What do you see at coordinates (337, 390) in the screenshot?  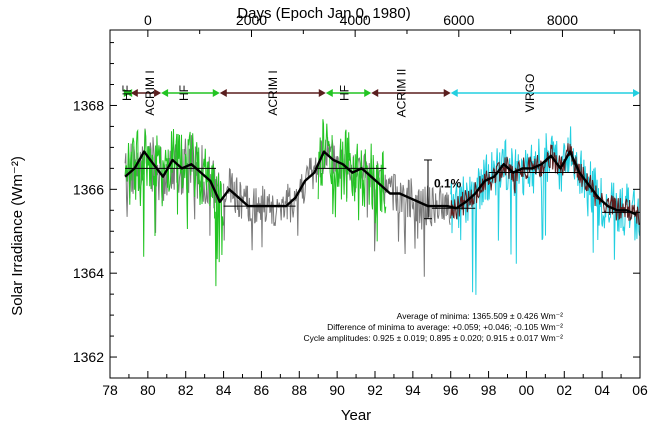 I see `x-tick-label: 90` at bounding box center [337, 390].